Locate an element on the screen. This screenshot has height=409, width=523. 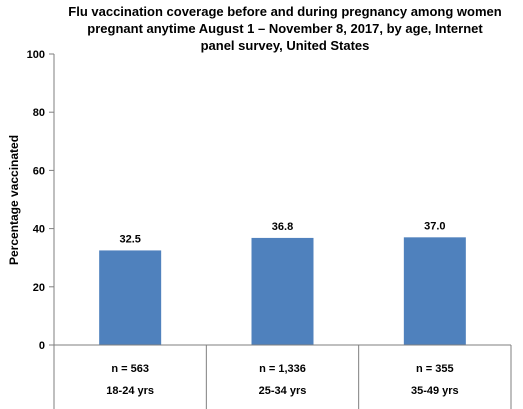
category-label: 18-24 yrs is located at coordinates (130, 391).